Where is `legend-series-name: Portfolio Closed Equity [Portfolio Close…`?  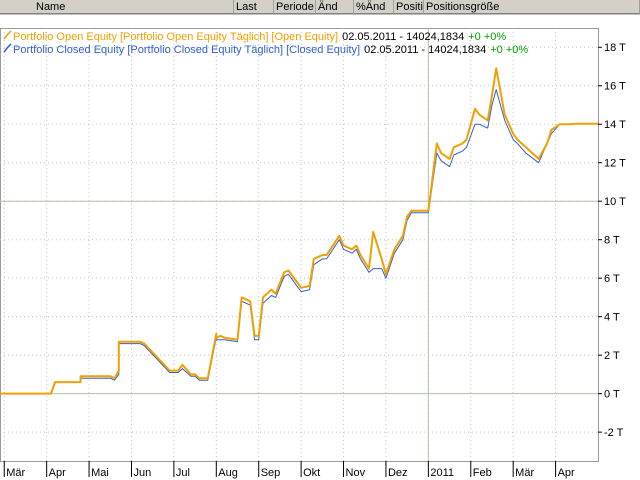
legend-series-name: Portfolio Closed Equity [Portfolio Close… is located at coordinates (186, 50).